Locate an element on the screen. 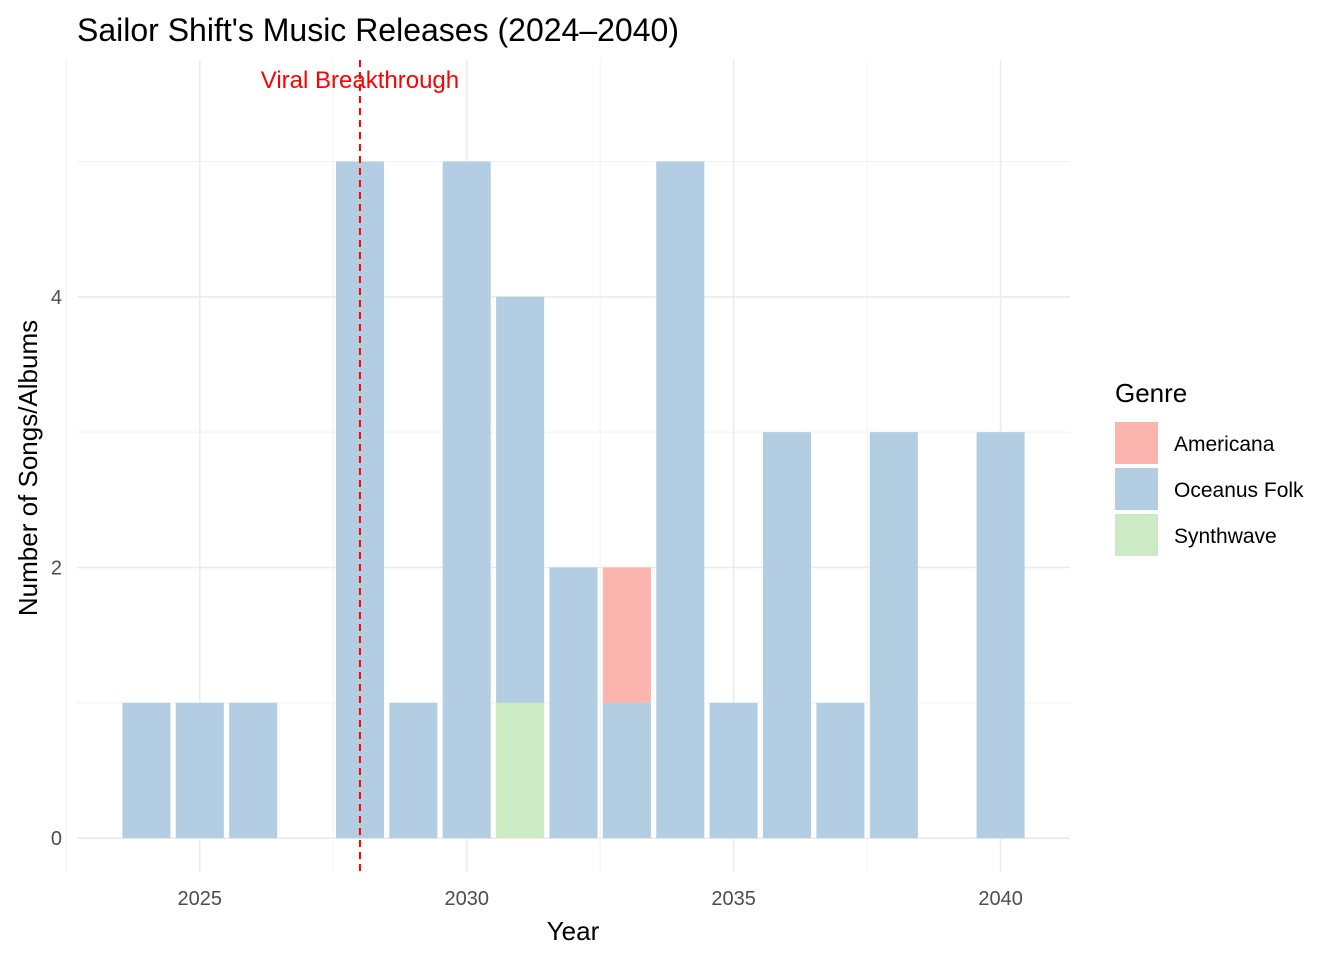  y-tick-label: 4 is located at coordinates (56, 298).